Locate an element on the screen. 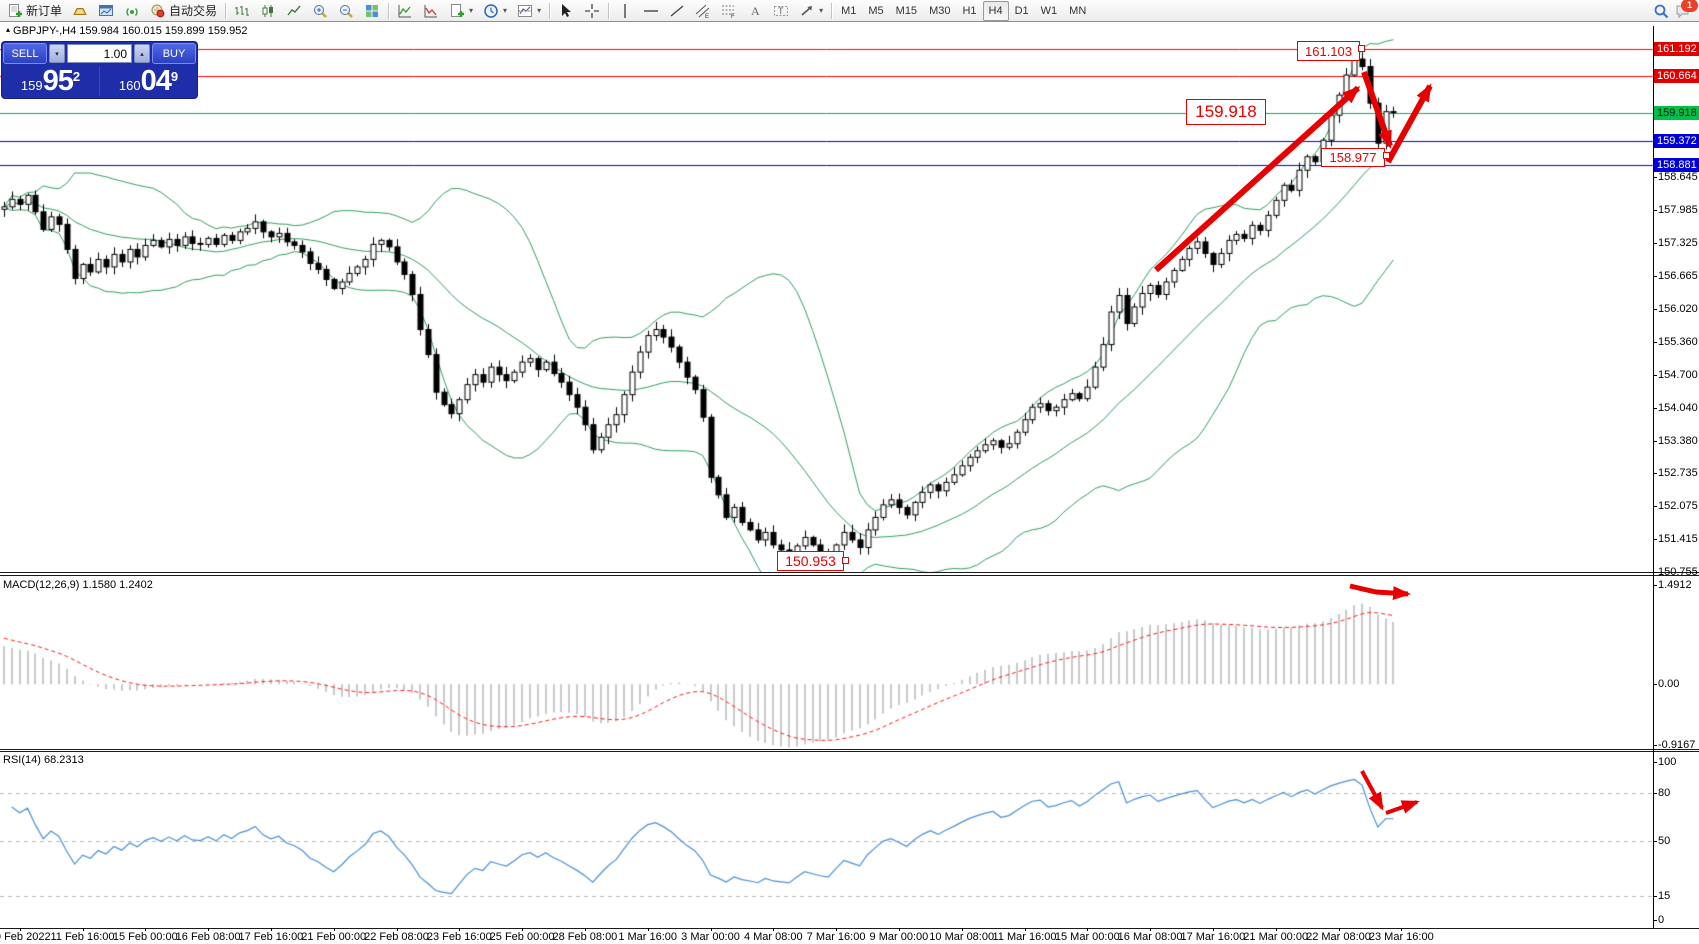 The height and width of the screenshot is (944, 1699). time-axis-label: 16 Feb 08:00 is located at coordinates (208, 937).